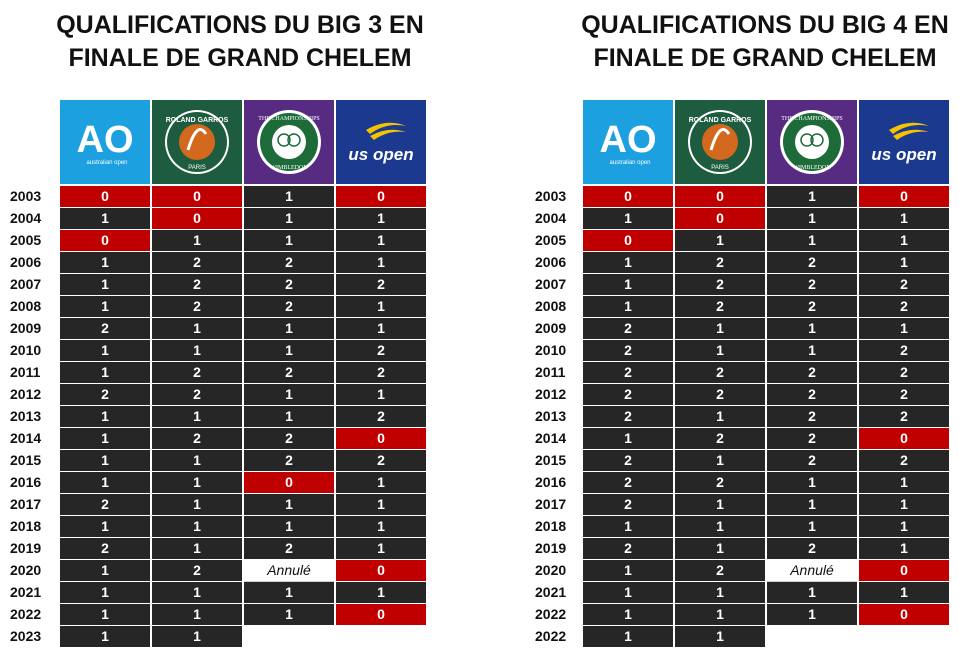 The width and height of the screenshot is (959, 657). Describe the element at coordinates (26, 350) in the screenshot. I see `year-label: 2010` at that location.